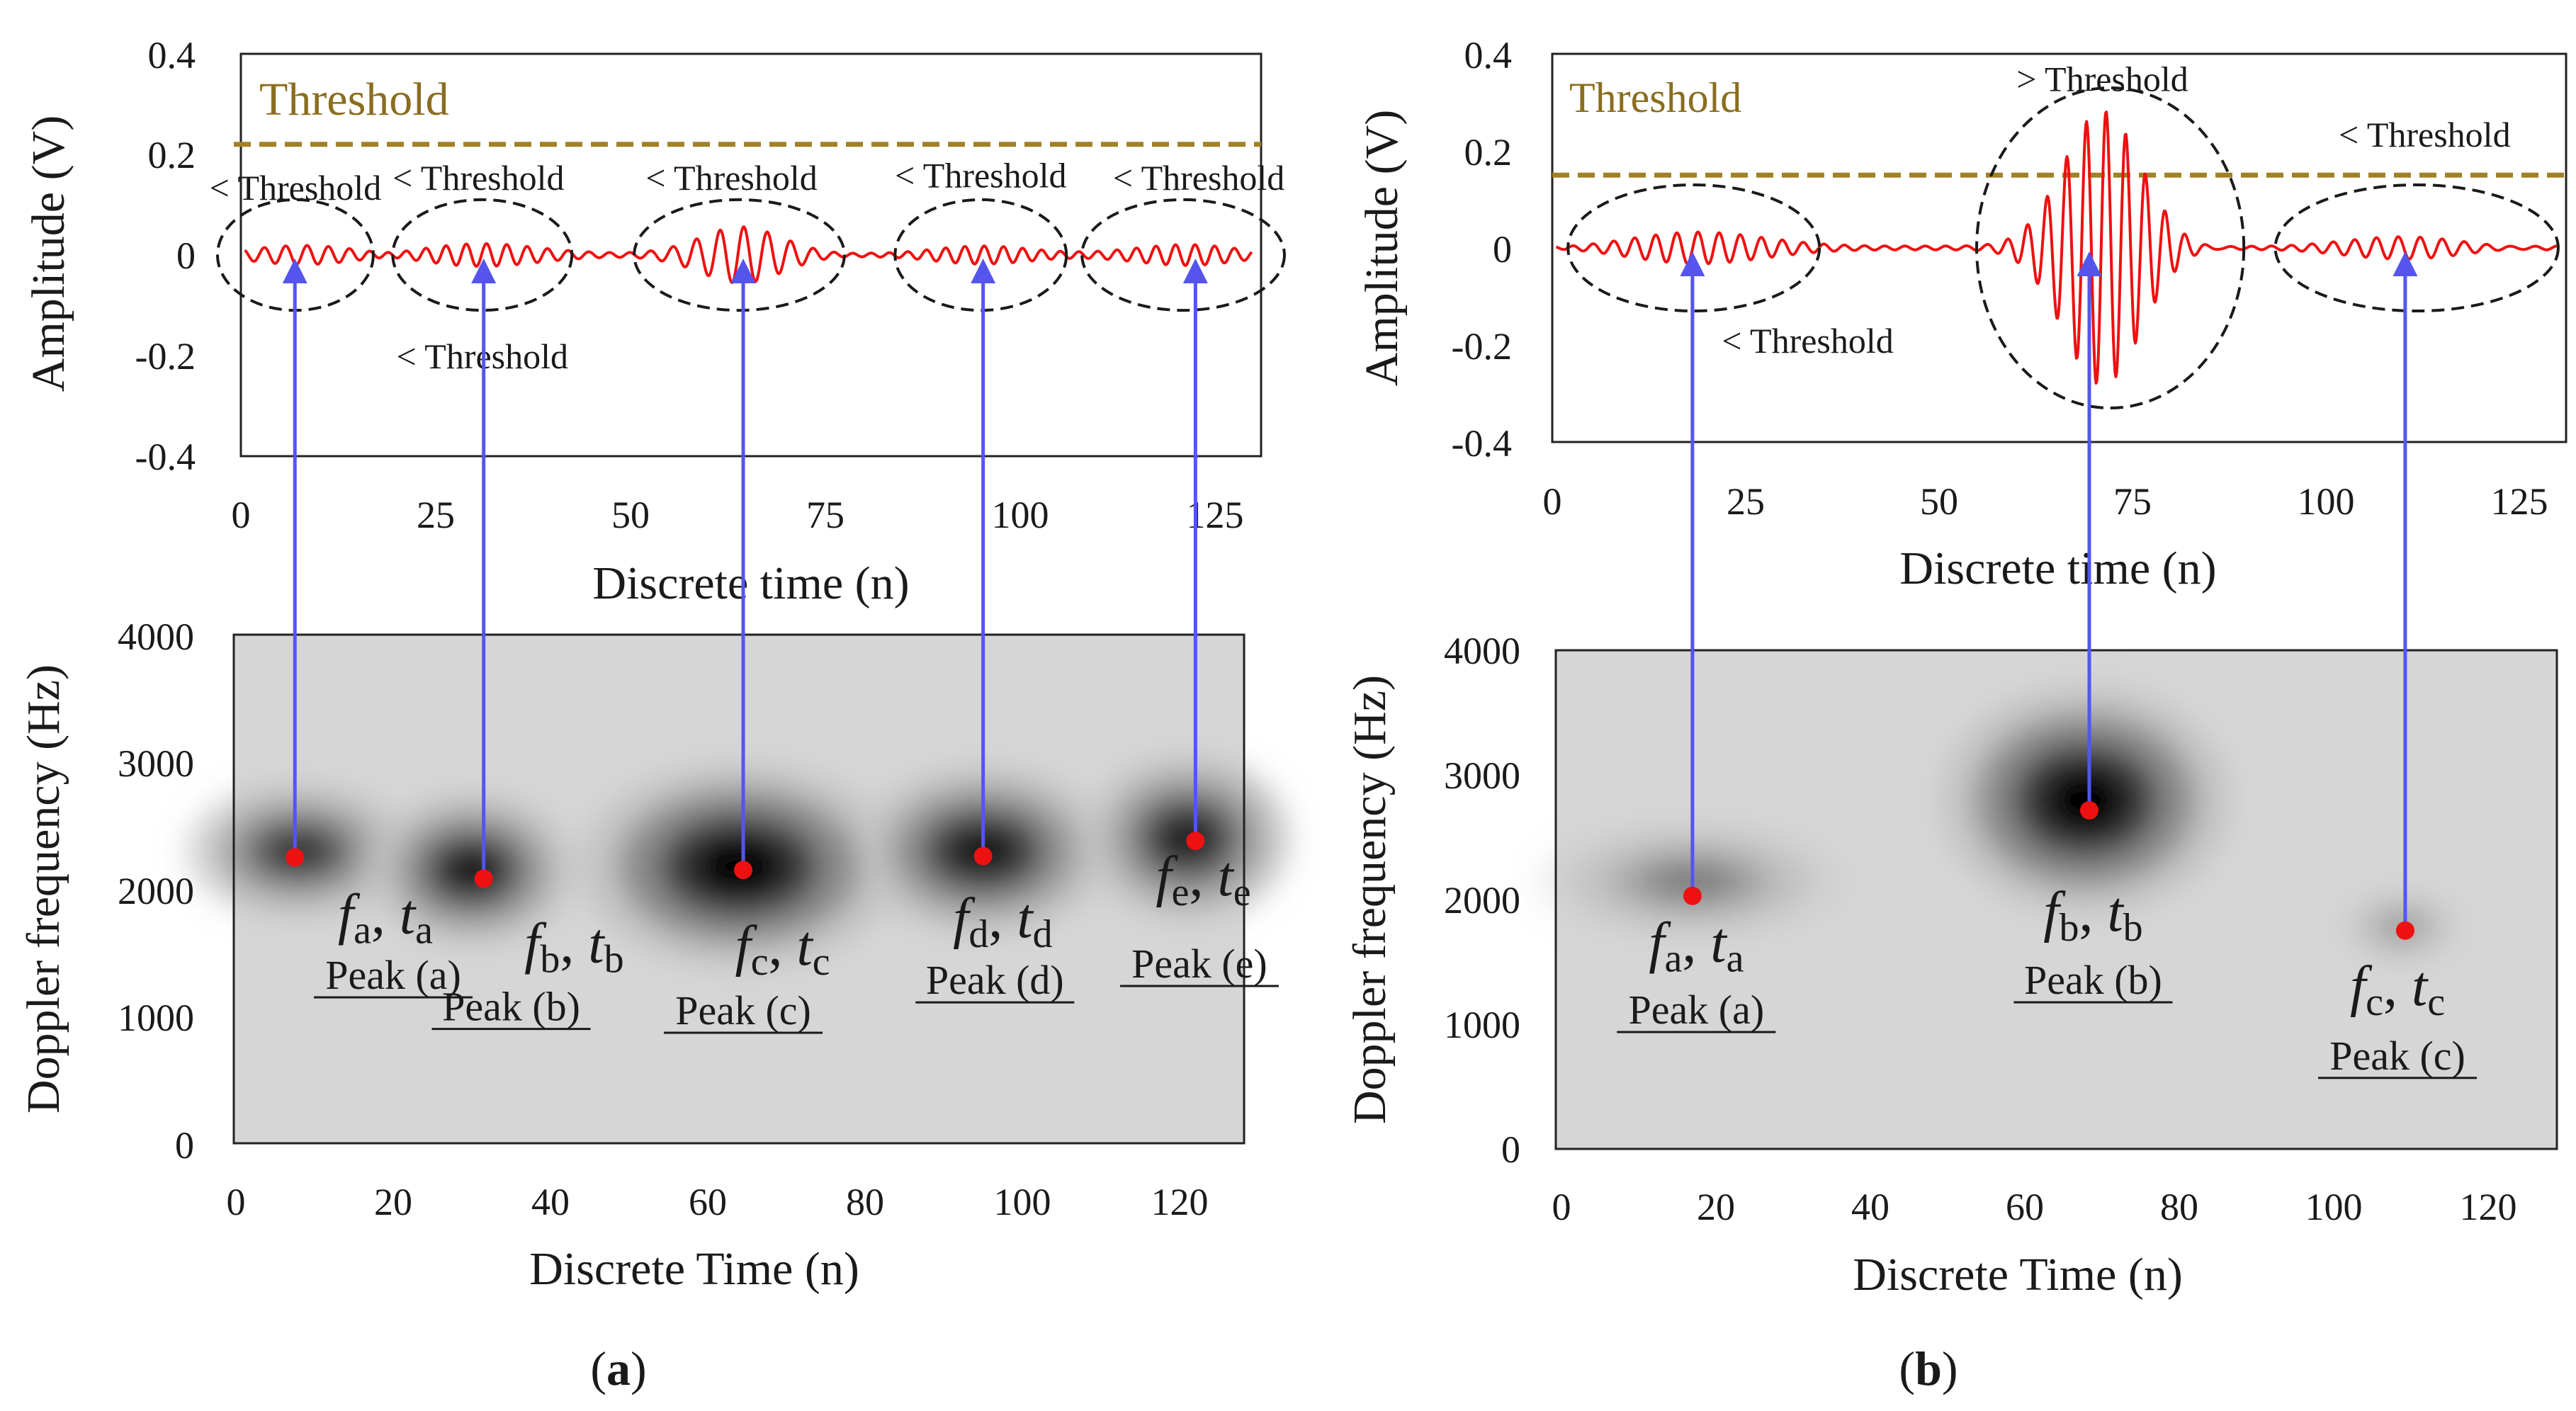 The width and height of the screenshot is (2576, 1411). What do you see at coordinates (978, 934) in the screenshot?
I see `peak-f-subscript: d` at bounding box center [978, 934].